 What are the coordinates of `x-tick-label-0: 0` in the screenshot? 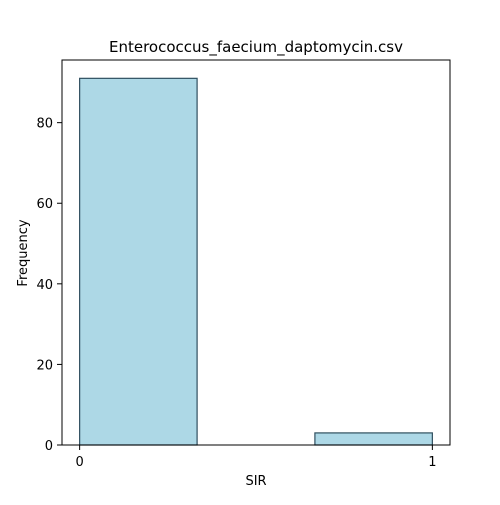 It's located at (79, 462).